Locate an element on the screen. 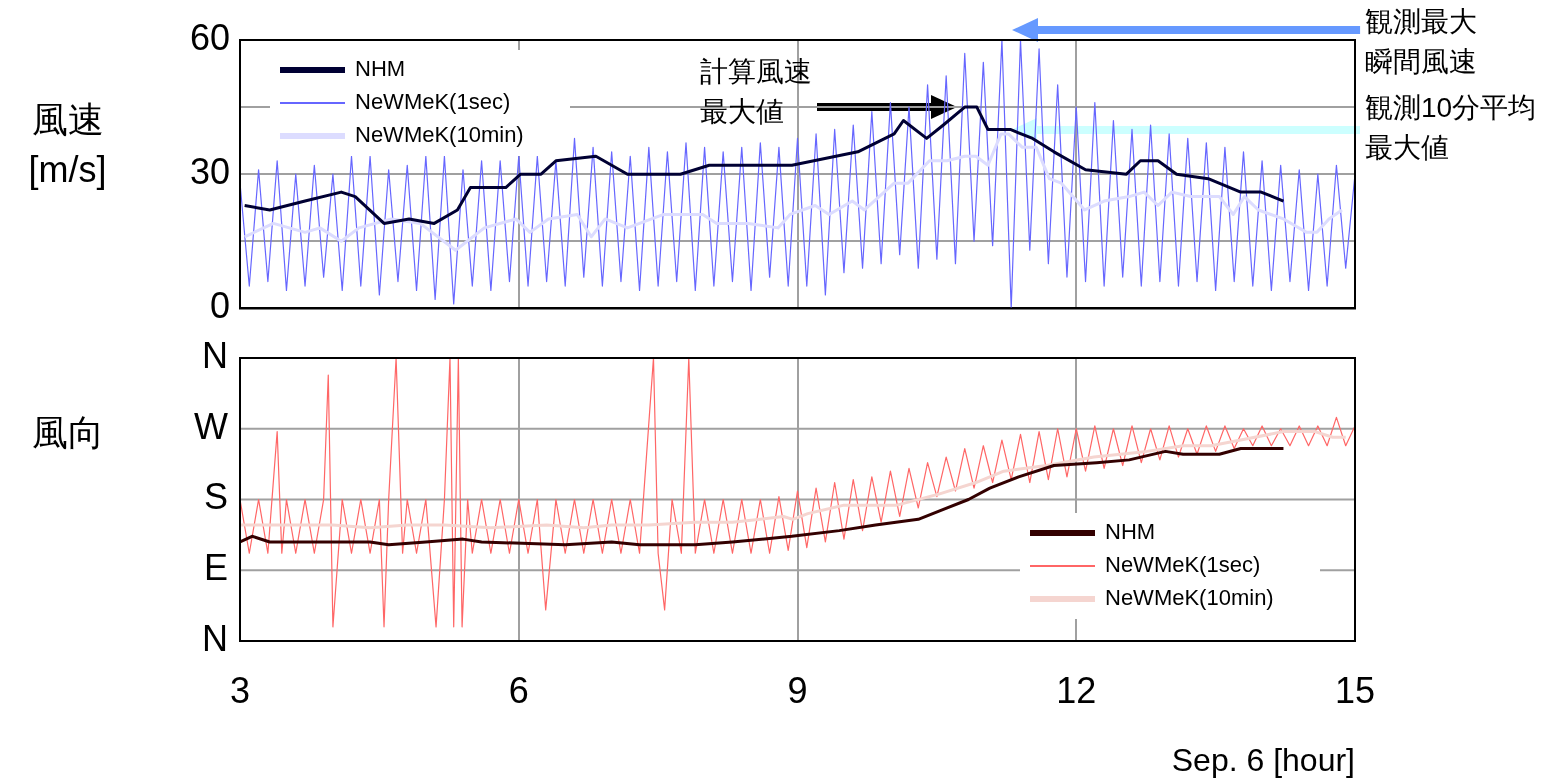 The height and width of the screenshot is (781, 1566). y-tick-label: 30 is located at coordinates (209, 172).